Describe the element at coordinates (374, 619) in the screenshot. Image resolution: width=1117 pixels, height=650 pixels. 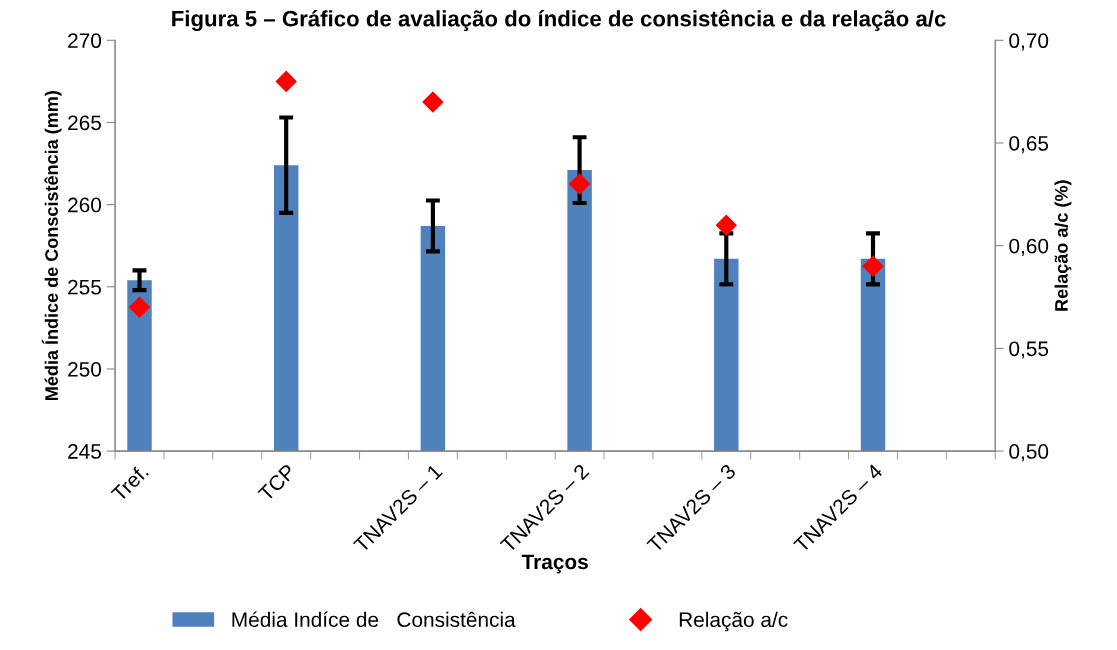
I see `legend-label: Média Indíce de Consistência` at that location.